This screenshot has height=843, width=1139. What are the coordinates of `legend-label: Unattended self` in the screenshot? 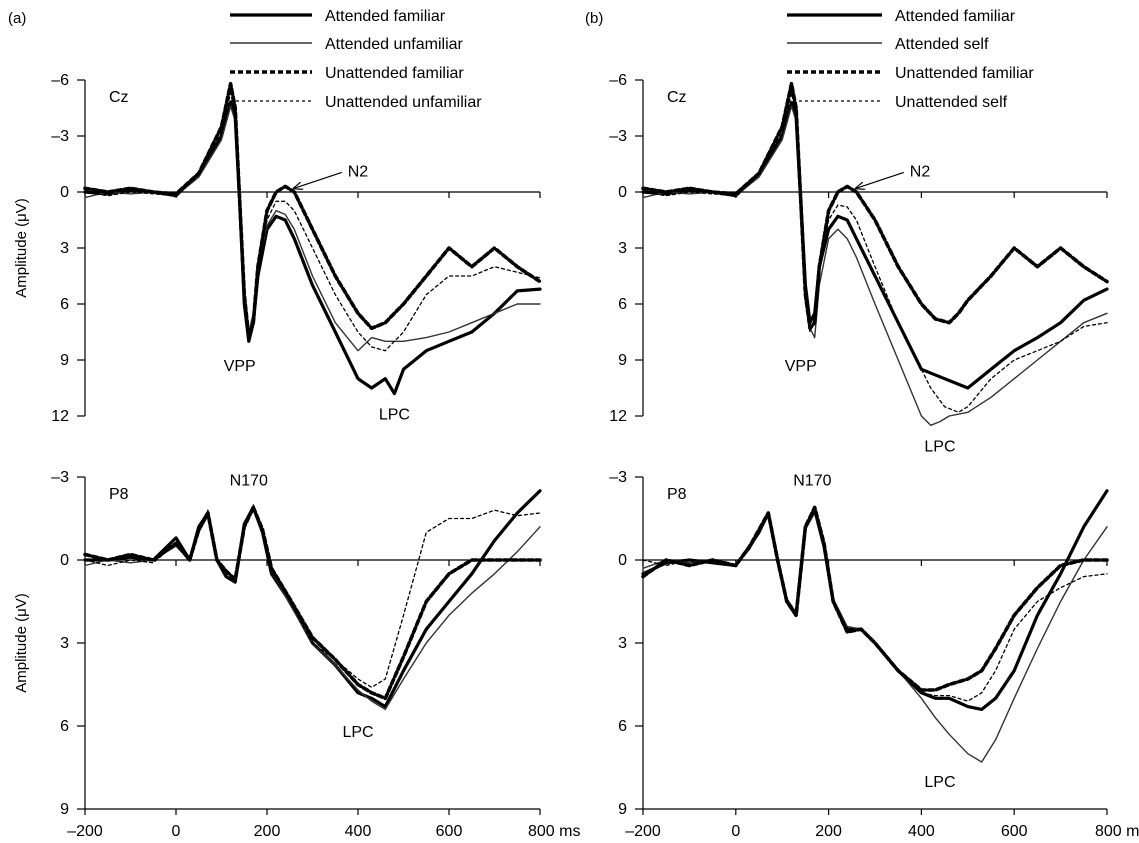 It's located at (951, 102).